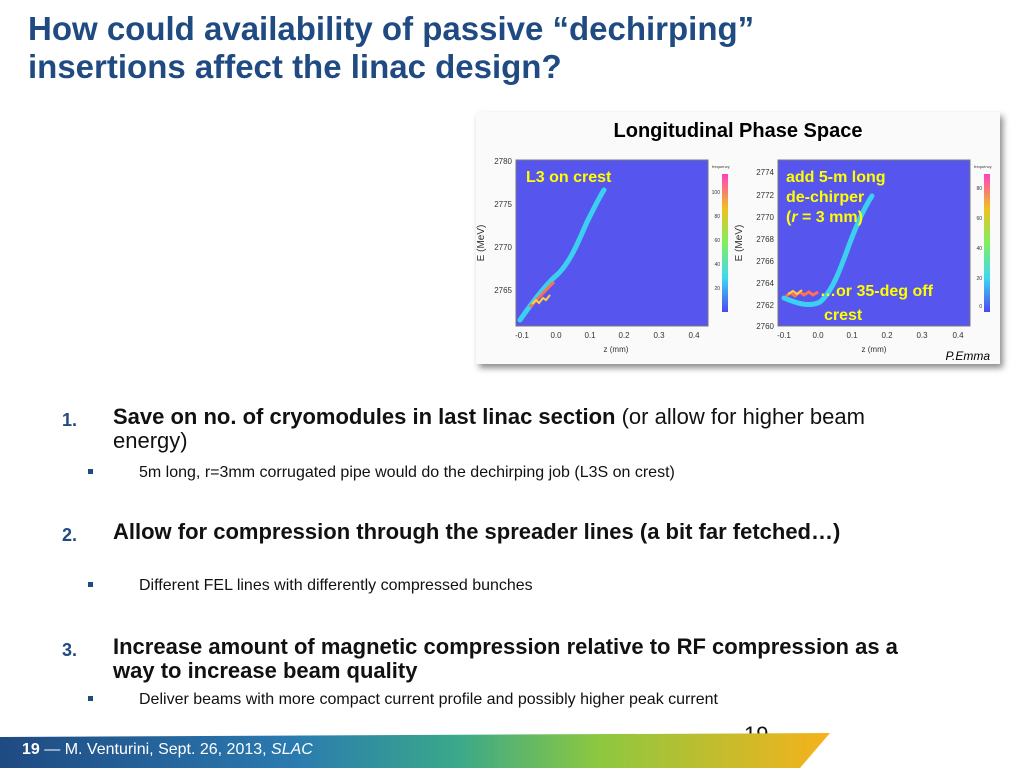 Image resolution: width=1024 pixels, height=768 pixels. Describe the element at coordinates (503, 290) in the screenshot. I see `left-y-tick: 2765` at that location.